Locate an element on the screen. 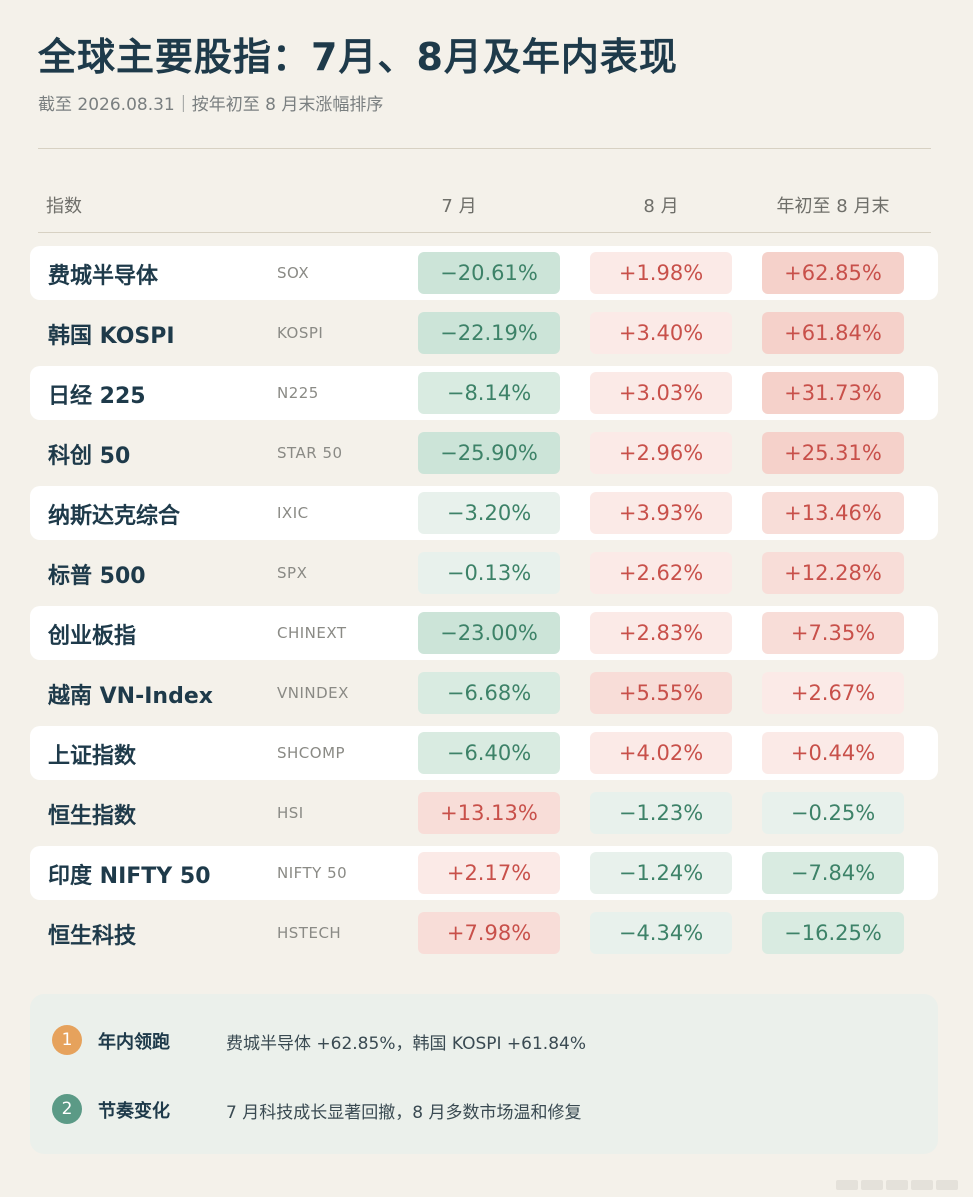  aug-change-cell: +1.98% is located at coordinates (661, 273).